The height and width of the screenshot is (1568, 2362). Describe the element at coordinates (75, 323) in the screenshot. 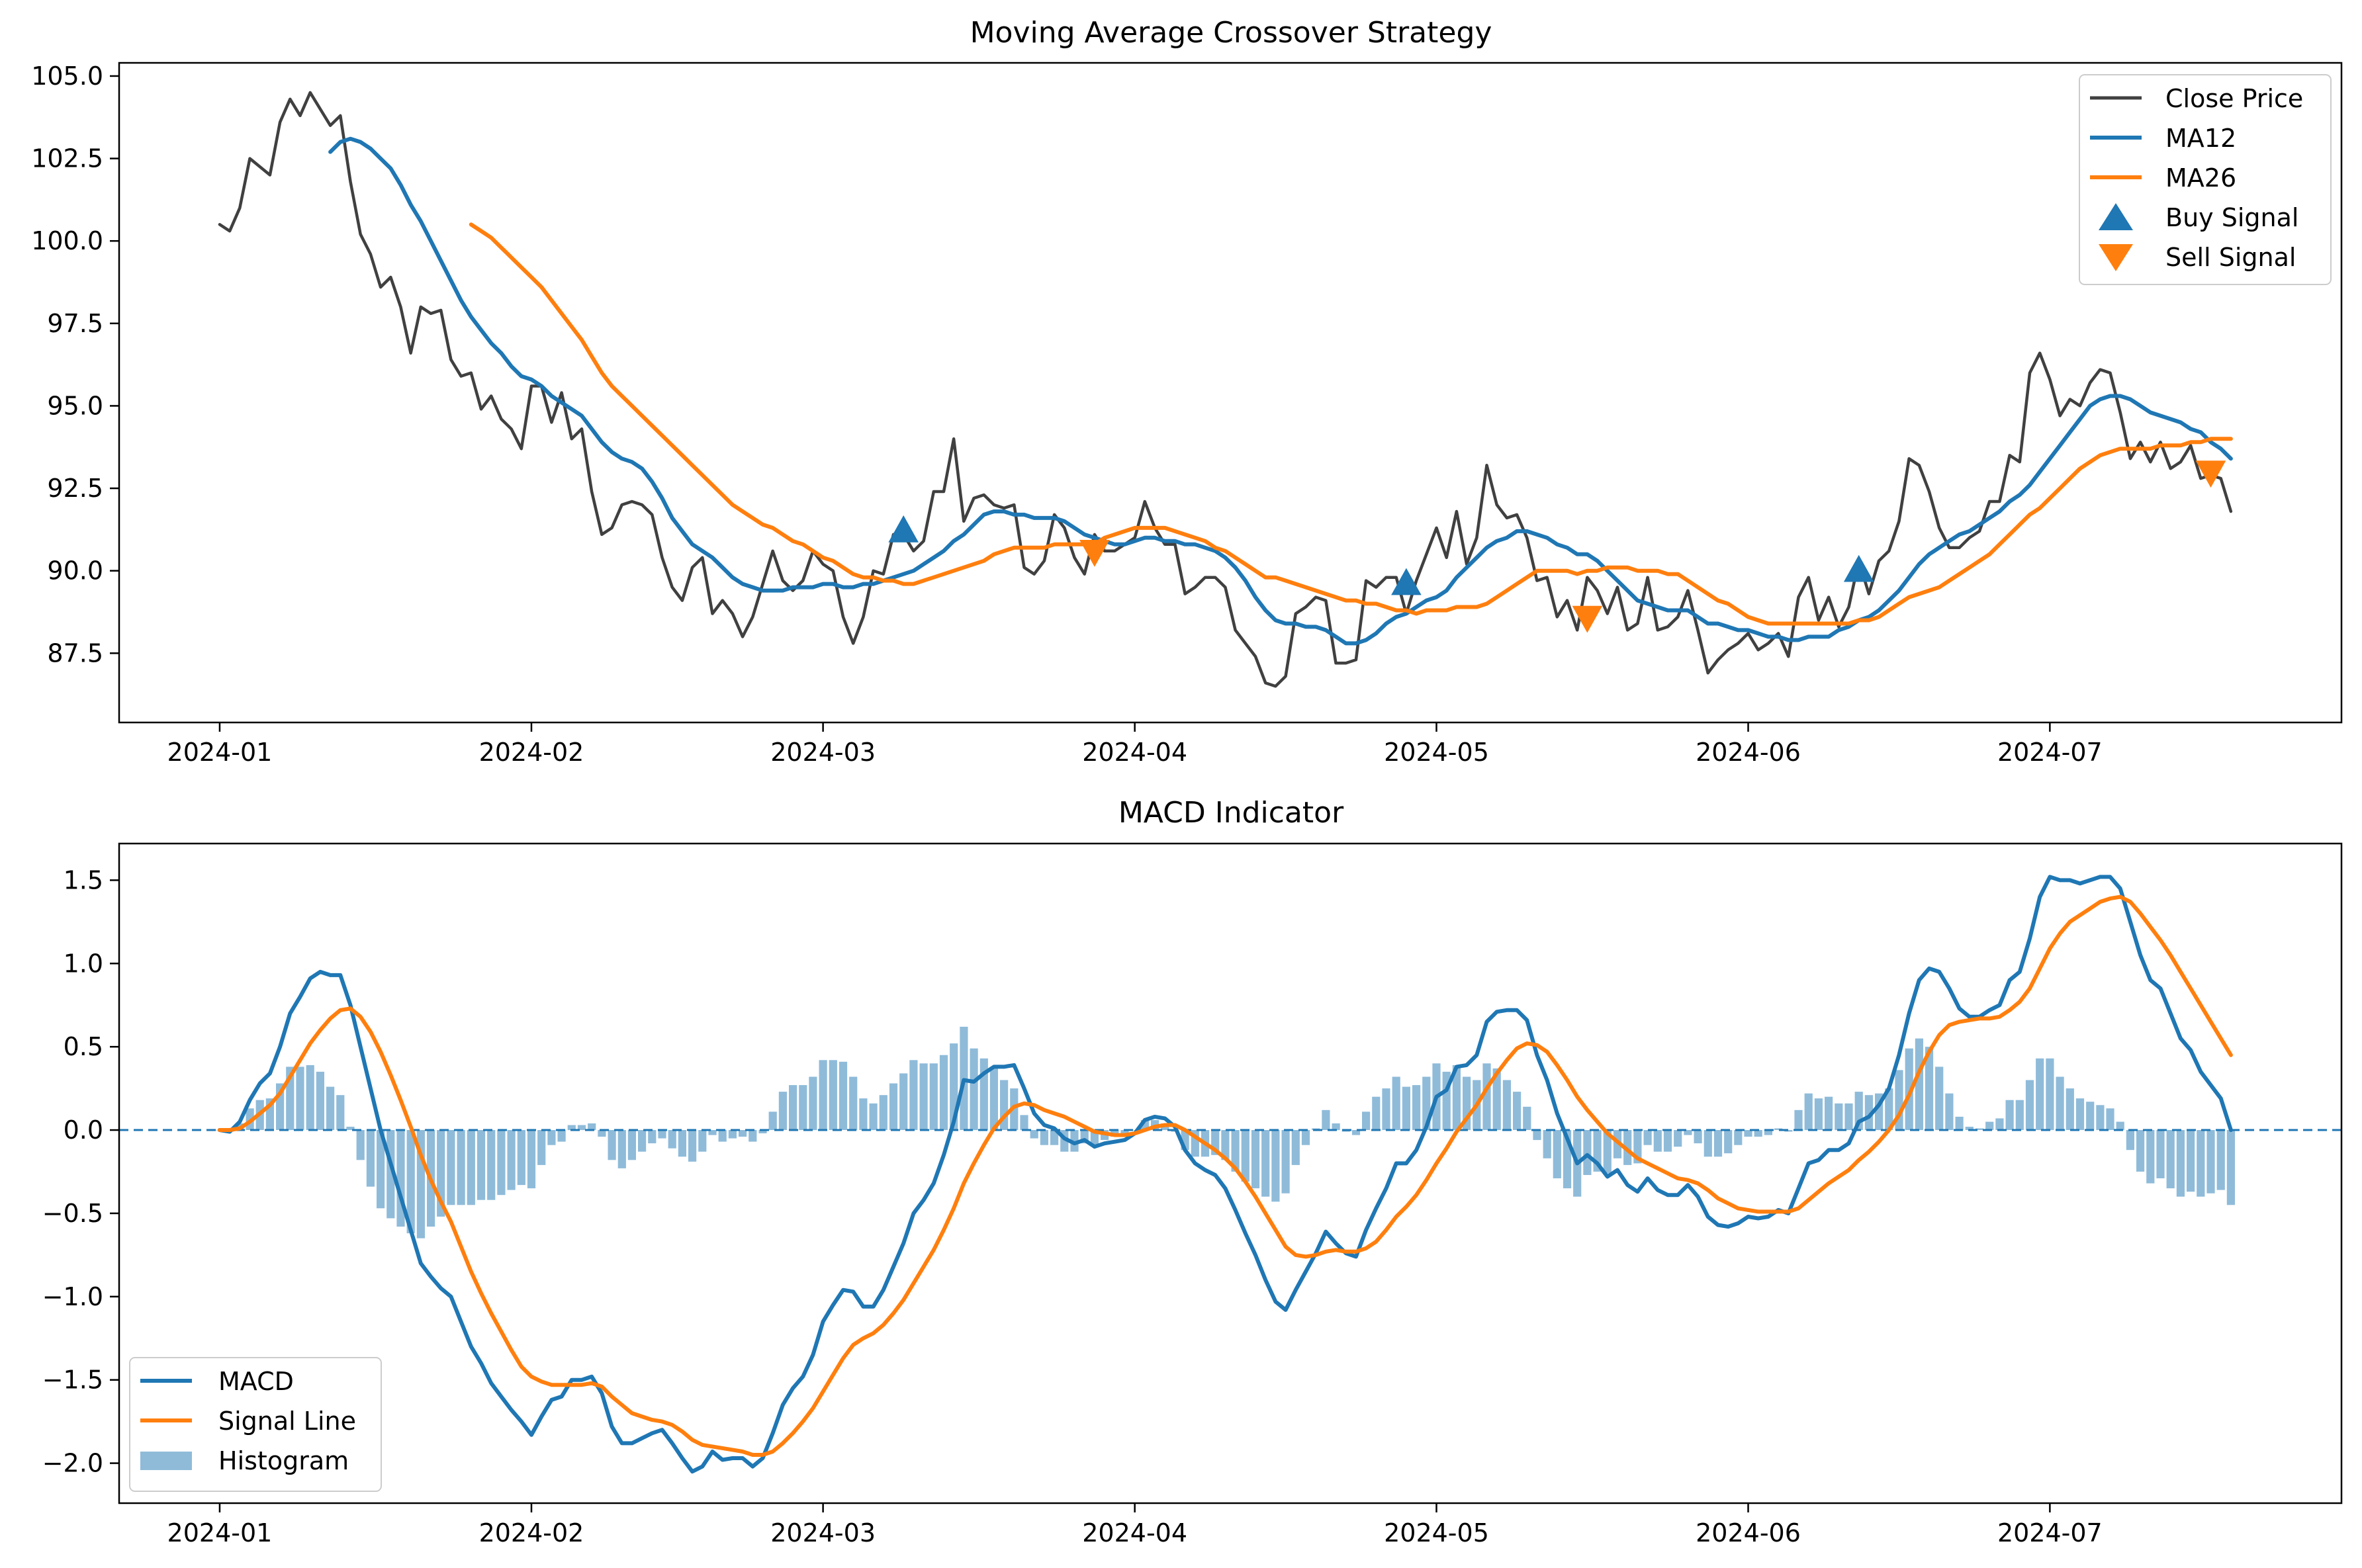

I see `price-y-tick-label: 97.5` at that location.